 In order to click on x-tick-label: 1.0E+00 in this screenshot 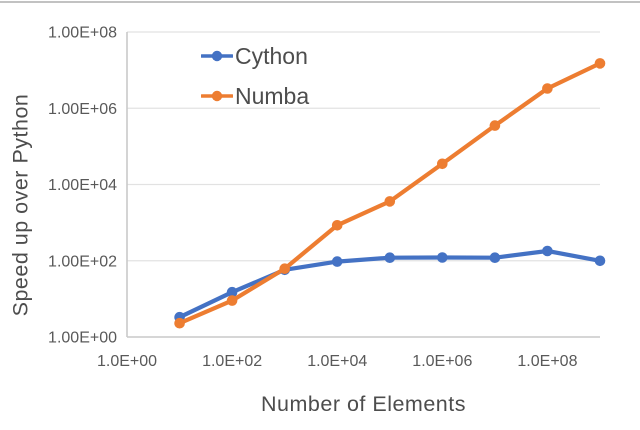, I will do `click(127, 361)`.